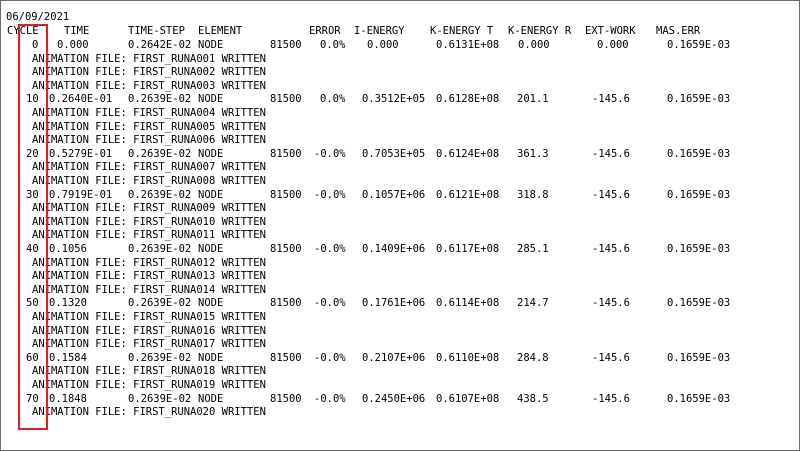 The height and width of the screenshot is (451, 800). What do you see at coordinates (149, 330) in the screenshot?
I see `animation-file-message: ANIMATION FILE: FIRST_RUNA016 WRITTEN` at bounding box center [149, 330].